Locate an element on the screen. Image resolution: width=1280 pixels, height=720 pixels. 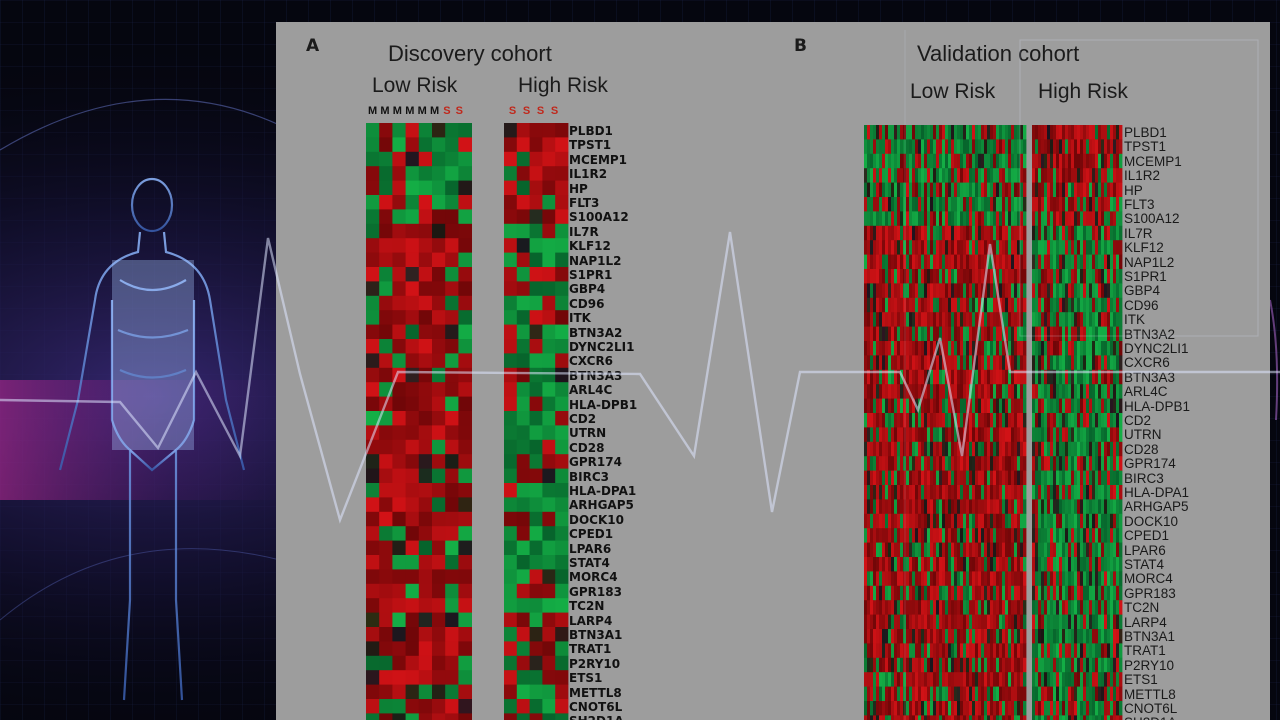
sample-label: S is located at coordinates (526, 111).